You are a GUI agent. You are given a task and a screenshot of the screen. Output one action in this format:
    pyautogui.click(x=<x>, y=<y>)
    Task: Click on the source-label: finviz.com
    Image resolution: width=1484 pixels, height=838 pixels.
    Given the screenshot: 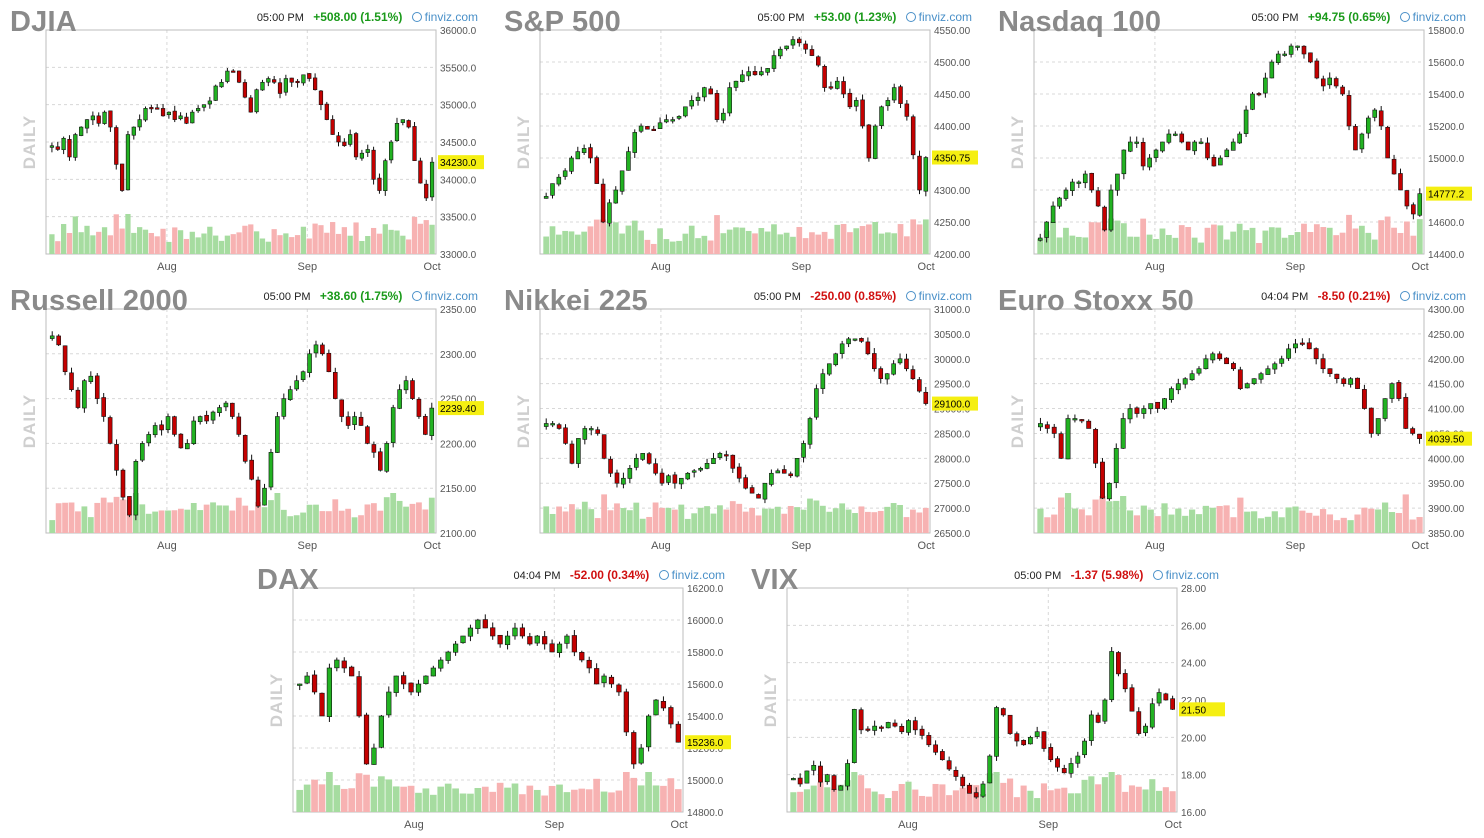 What is the action you would take?
    pyautogui.click(x=945, y=296)
    